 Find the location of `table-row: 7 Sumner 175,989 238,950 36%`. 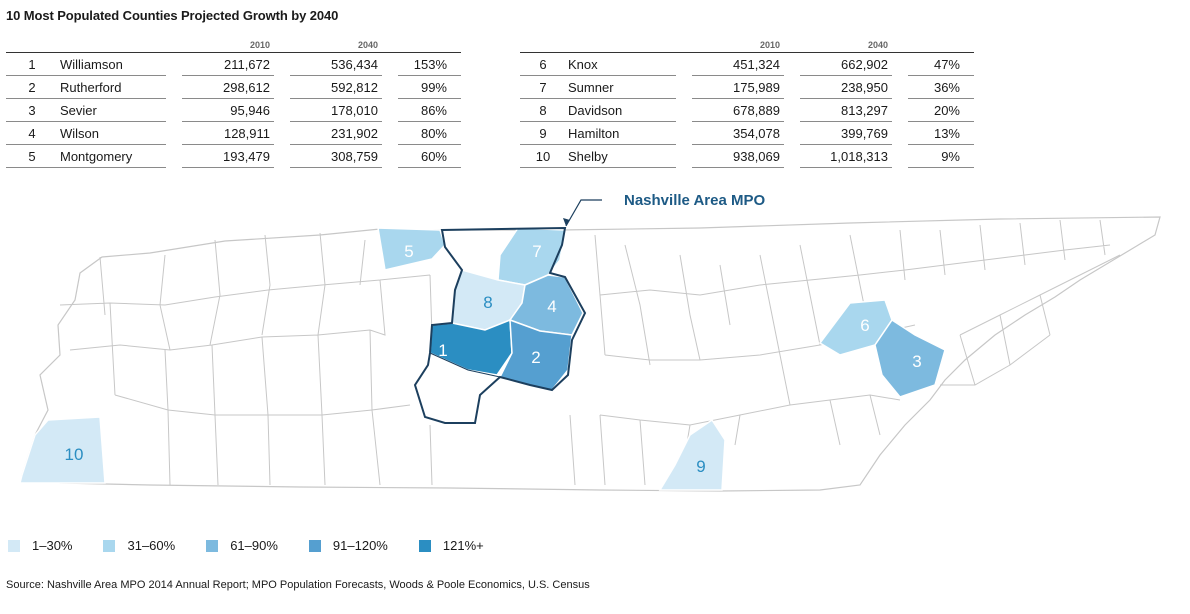

table-row: 7 Sumner 175,989 238,950 36% is located at coordinates (747, 87).